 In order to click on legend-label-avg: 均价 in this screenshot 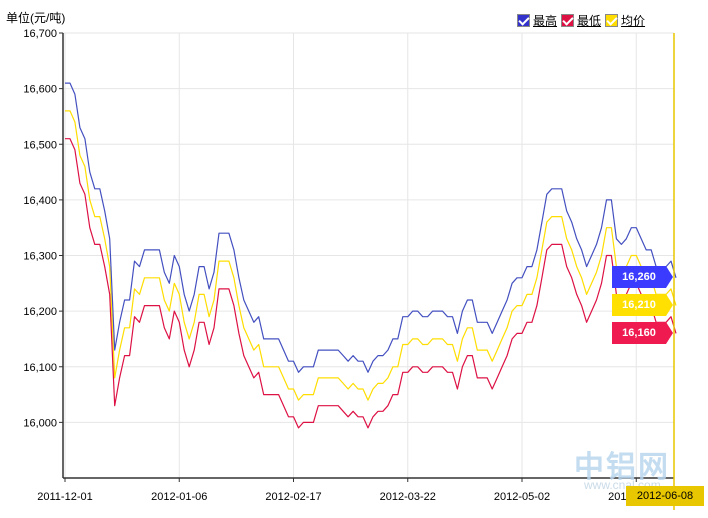, I will do `click(633, 21)`.